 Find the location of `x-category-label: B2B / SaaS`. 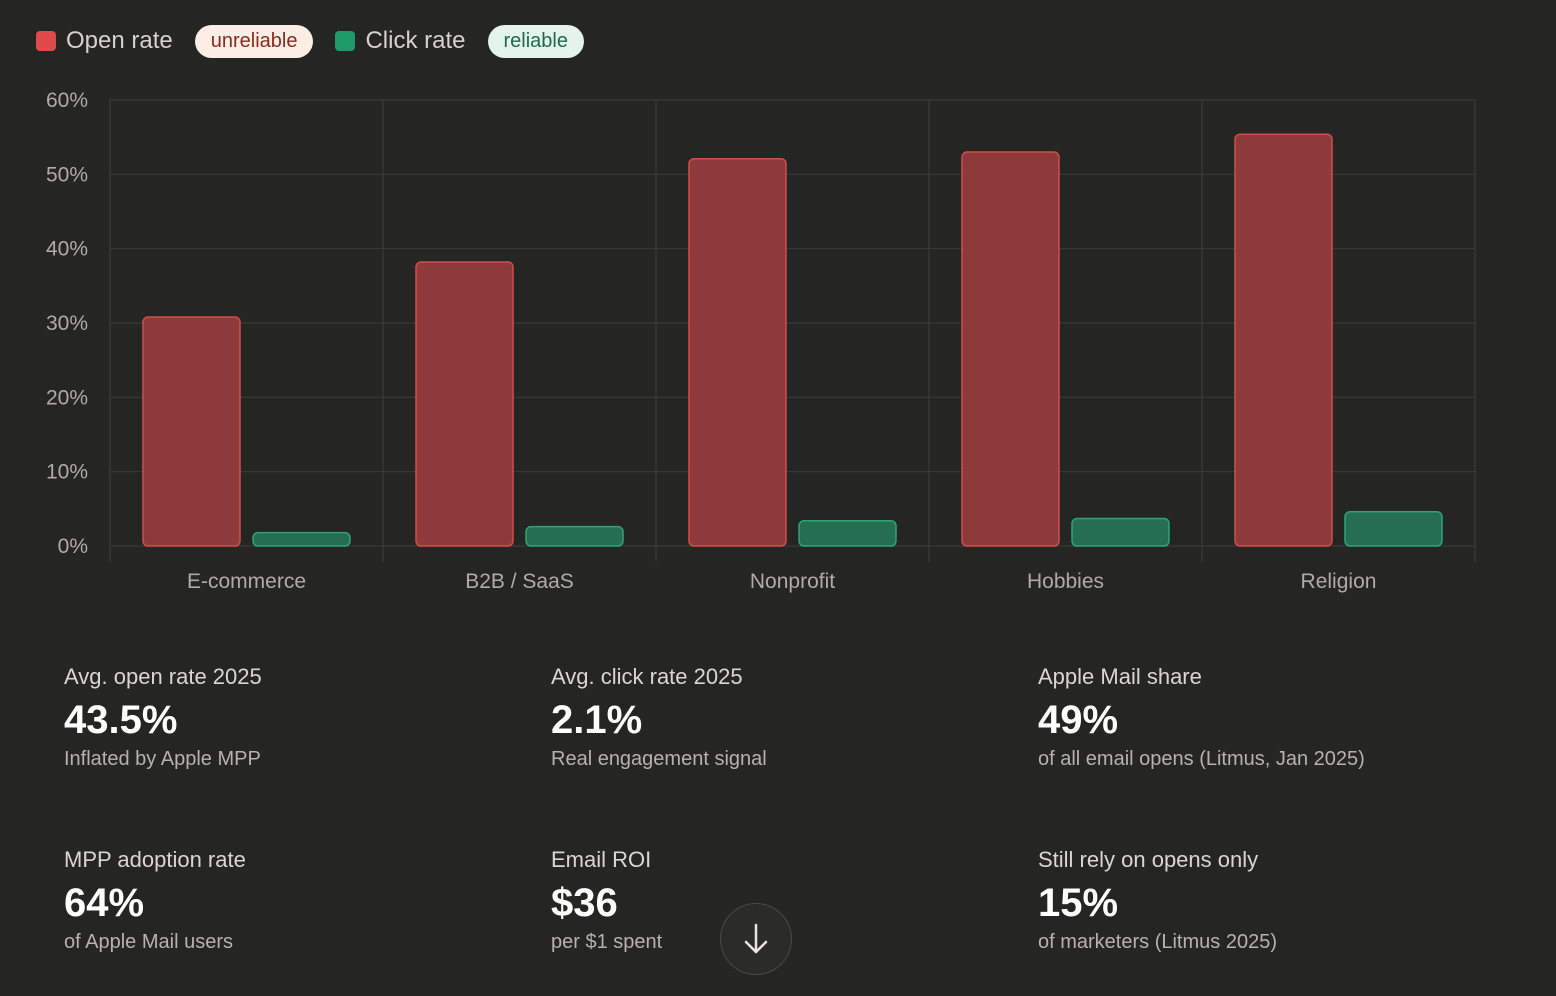

x-category-label: B2B / SaaS is located at coordinates (519, 581).